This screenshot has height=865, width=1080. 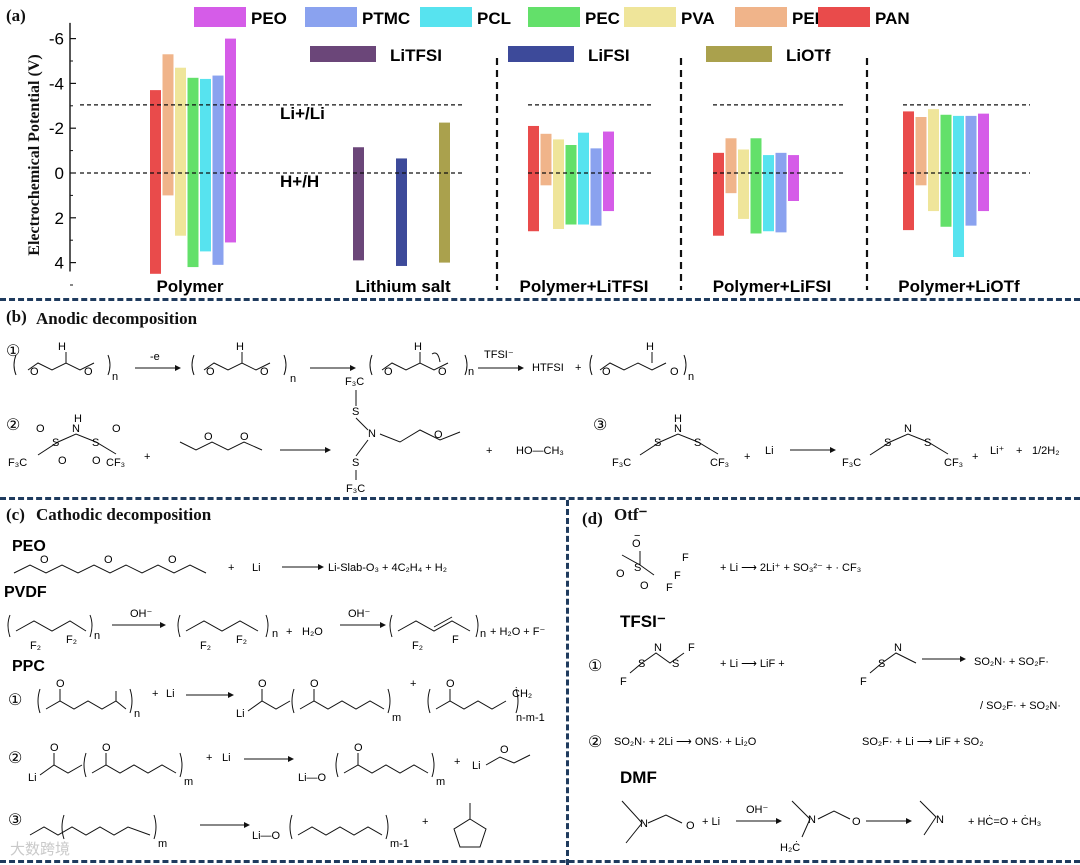 What do you see at coordinates (790, 568) in the screenshot?
I see `svg-text: + Li ⟶ 2Li⁺ + SO₃²⁻ + · CF₃` at bounding box center [790, 568].